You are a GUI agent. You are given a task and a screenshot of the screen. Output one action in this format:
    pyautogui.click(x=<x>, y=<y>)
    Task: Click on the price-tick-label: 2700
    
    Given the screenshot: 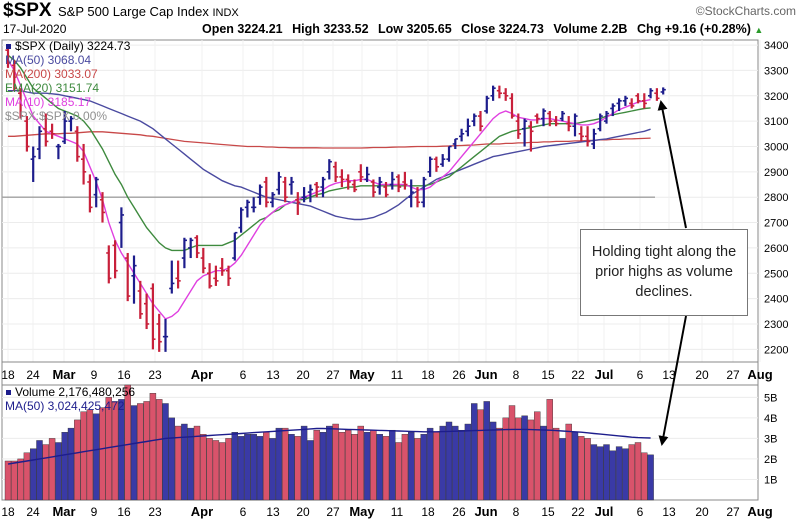 What is the action you would take?
    pyautogui.click(x=776, y=224)
    